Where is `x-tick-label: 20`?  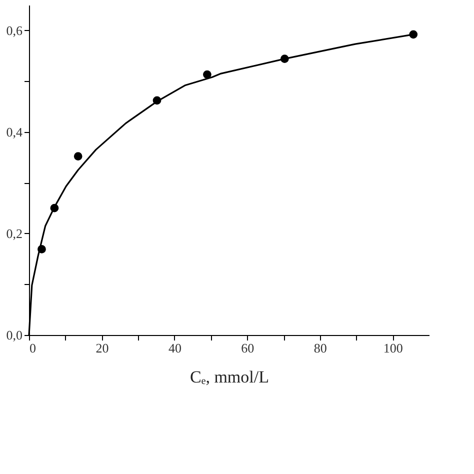
x-tick-label: 20 is located at coordinates (102, 348).